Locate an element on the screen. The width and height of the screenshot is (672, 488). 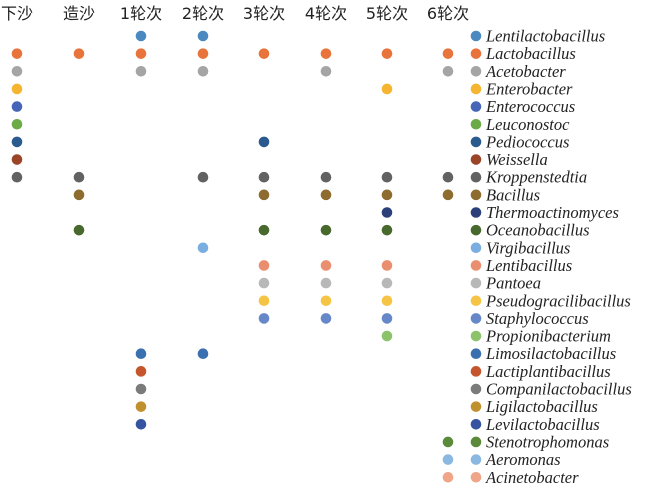
legend-label: Virgibacillus is located at coordinates (528, 247).